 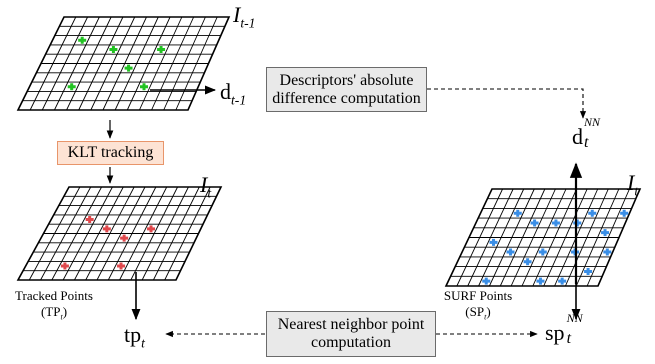 I want to click on klt-tracking-box: KLT tracking, so click(x=110, y=153).